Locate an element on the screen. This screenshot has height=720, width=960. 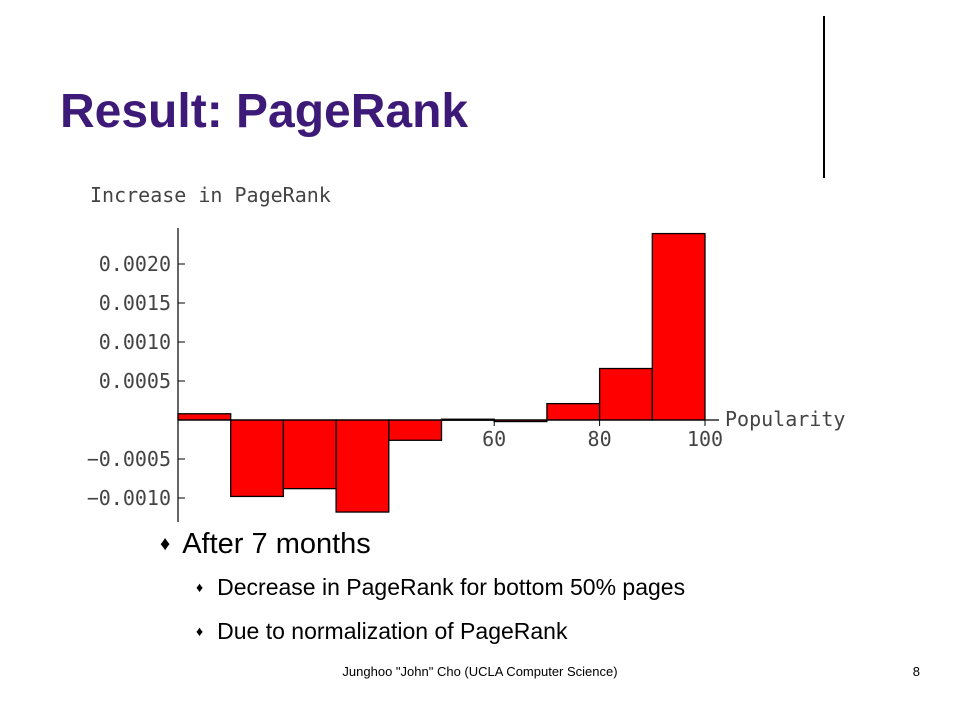
x-tick-label: 100 is located at coordinates (705, 439).